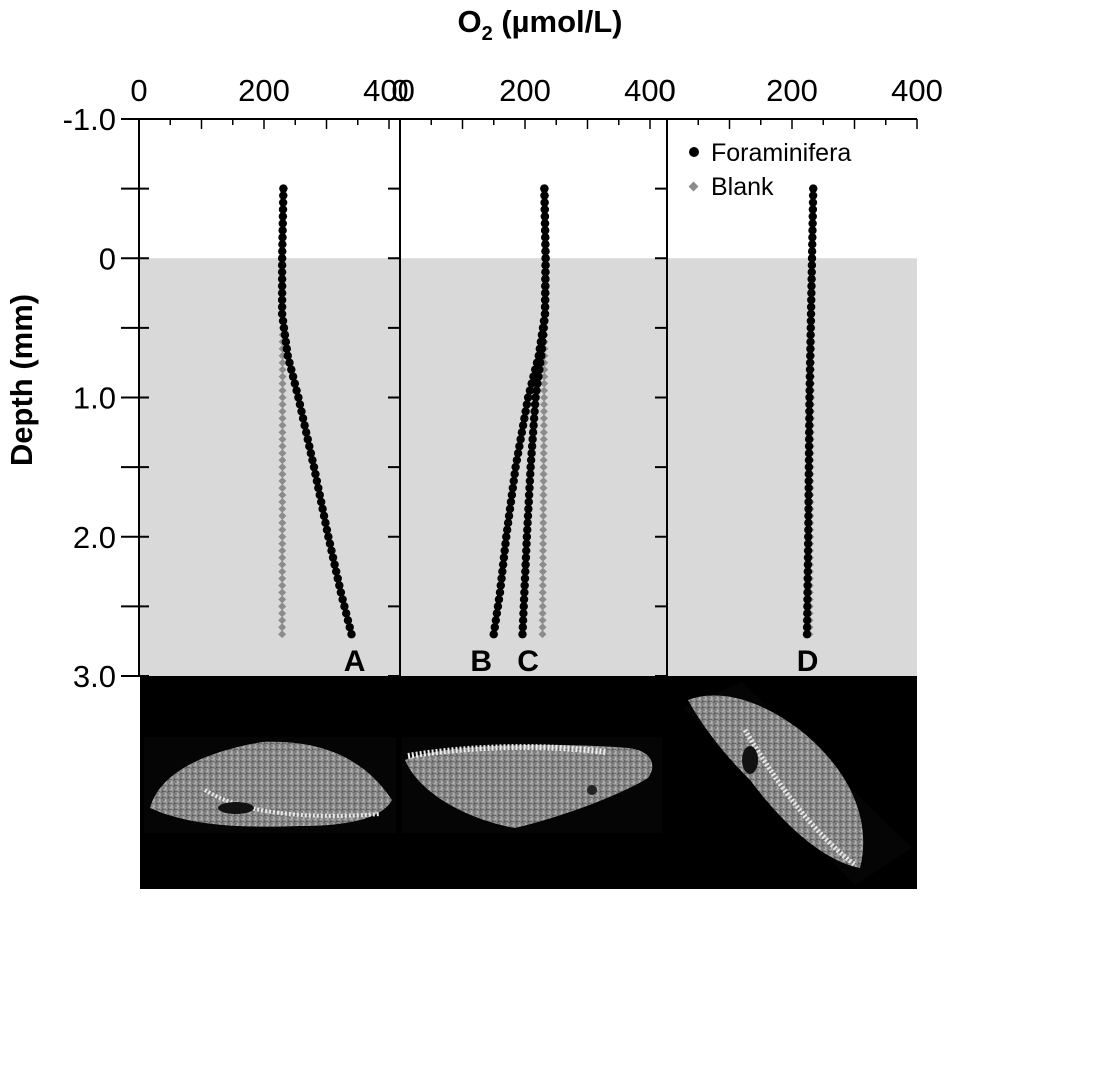 Image resolution: width=1104 pixels, height=1090 pixels. What do you see at coordinates (742, 187) in the screenshot?
I see `legend-label-blank: Blank` at bounding box center [742, 187].